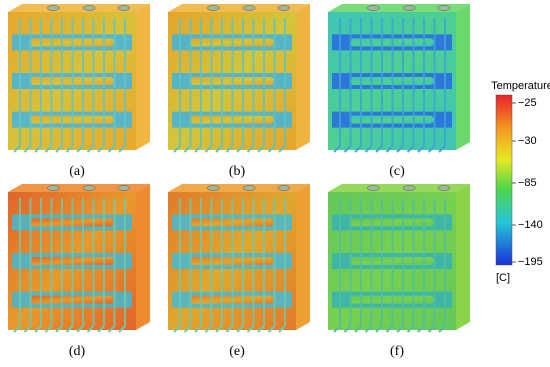 This screenshot has width=550, height=367. Describe the element at coordinates (399, 91) in the screenshot. I see `panel: (c)` at that location.